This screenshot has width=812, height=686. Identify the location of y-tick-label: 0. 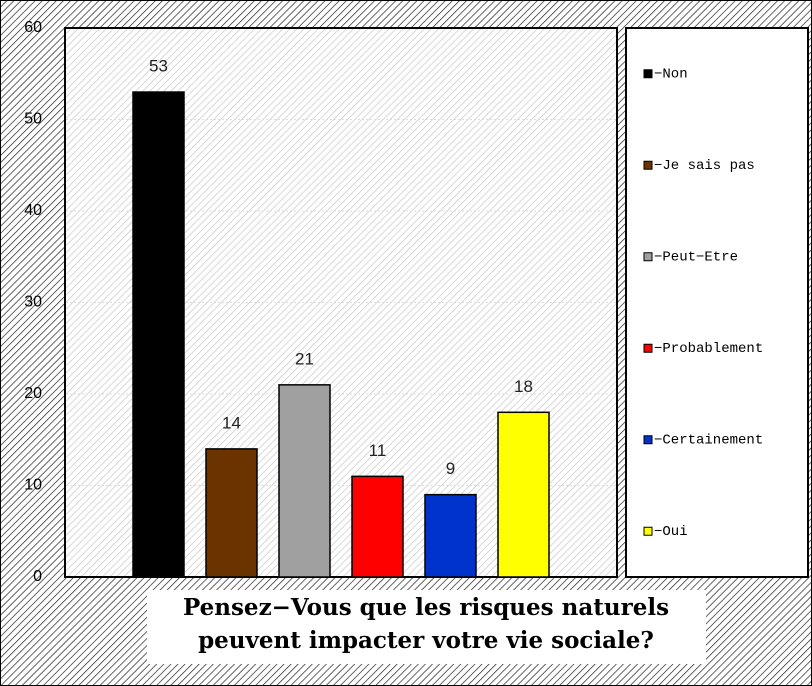
(37, 576).